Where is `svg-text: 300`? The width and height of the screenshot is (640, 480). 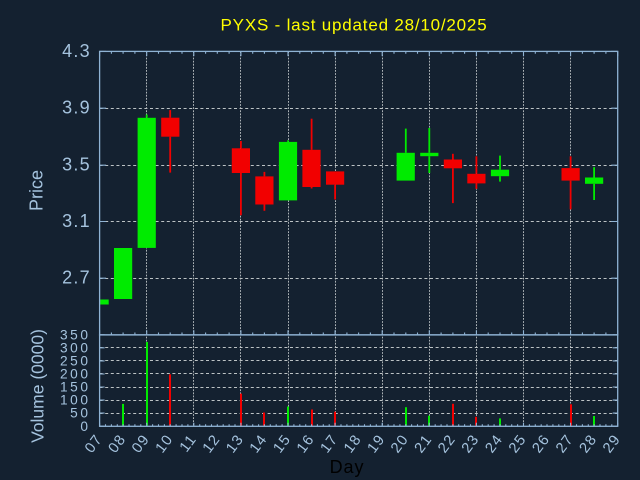 svg-text: 300 is located at coordinates (75, 347).